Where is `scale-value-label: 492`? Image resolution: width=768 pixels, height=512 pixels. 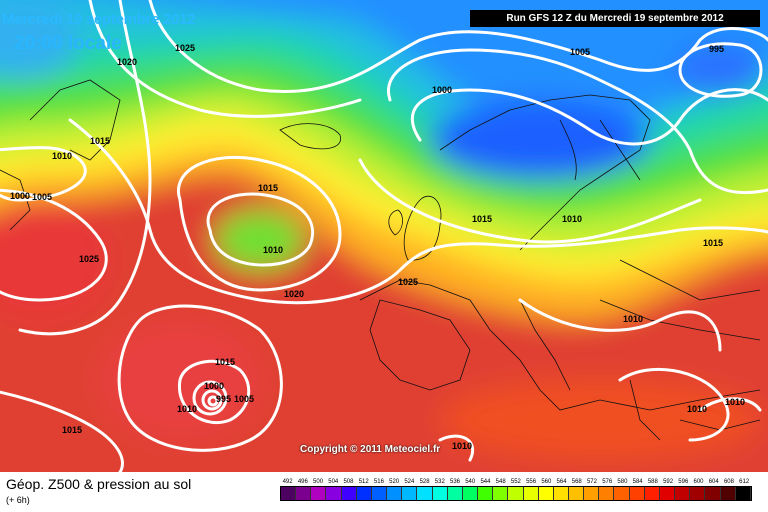
scale-value-label: 492 is located at coordinates (287, 482).